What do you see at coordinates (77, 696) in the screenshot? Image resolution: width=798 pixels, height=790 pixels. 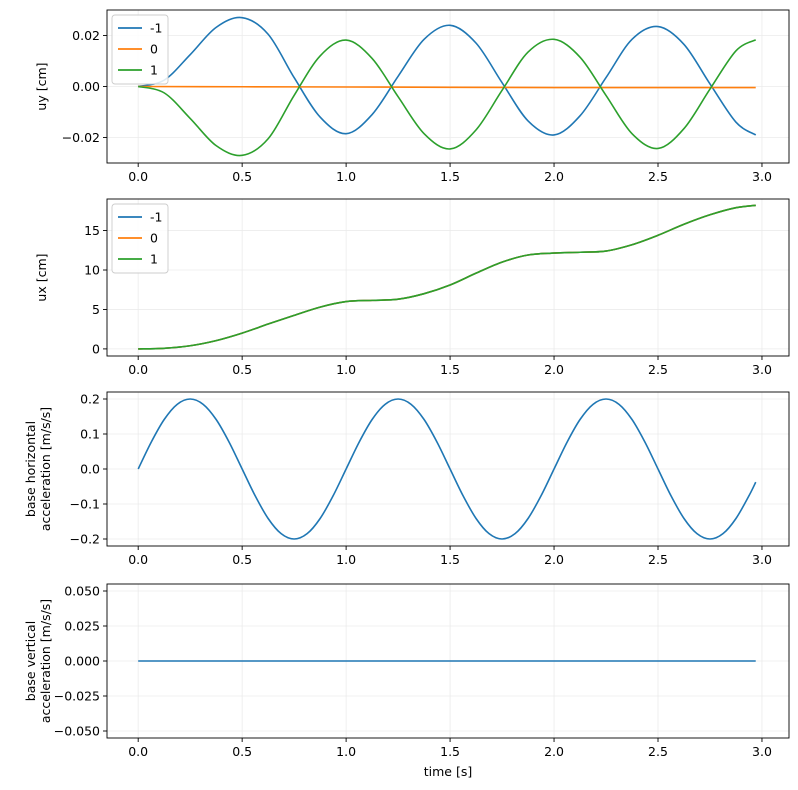 I see `y-tick-label: −0.025` at bounding box center [77, 696].